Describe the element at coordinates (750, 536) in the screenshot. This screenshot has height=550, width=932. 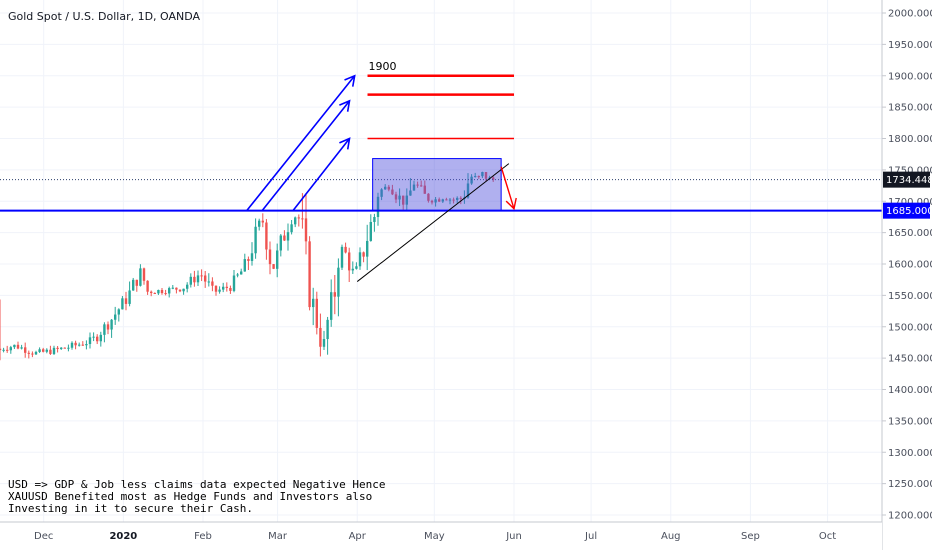
I see `time-tick-label: Sep` at that location.